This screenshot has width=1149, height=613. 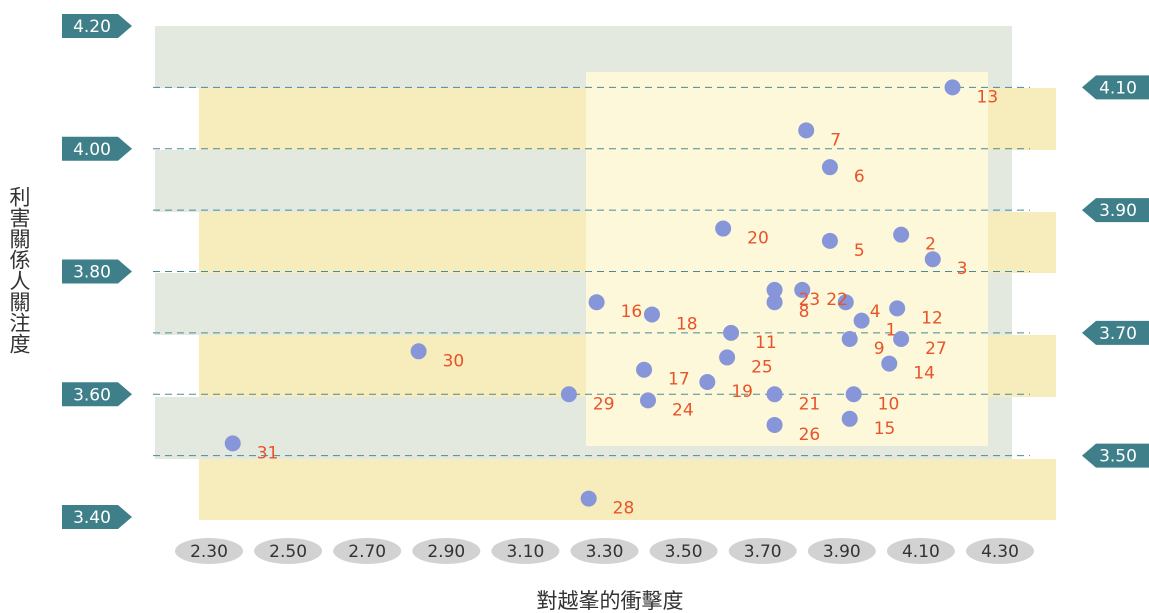 I want to click on x-tick-label: 4.10, so click(x=921, y=552).